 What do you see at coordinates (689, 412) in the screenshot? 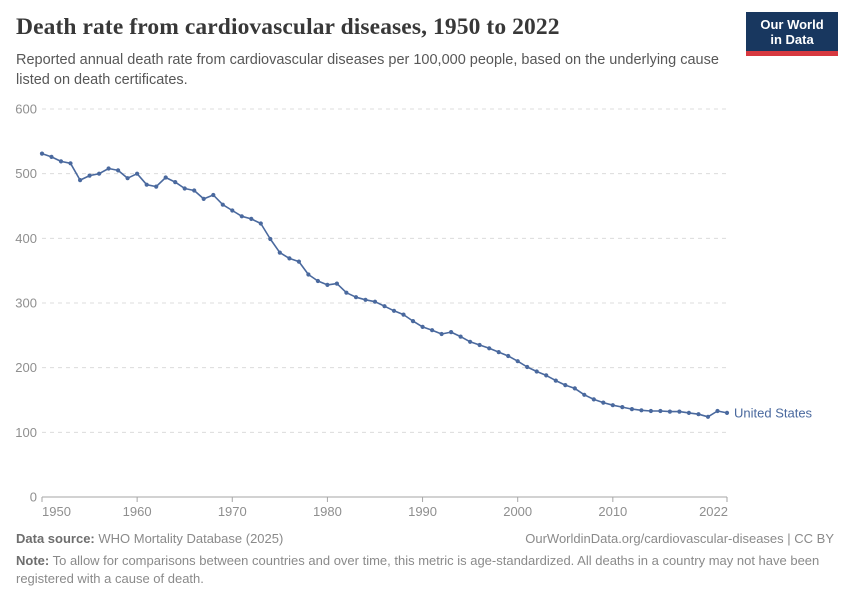
I see `data-point-2018` at bounding box center [689, 412].